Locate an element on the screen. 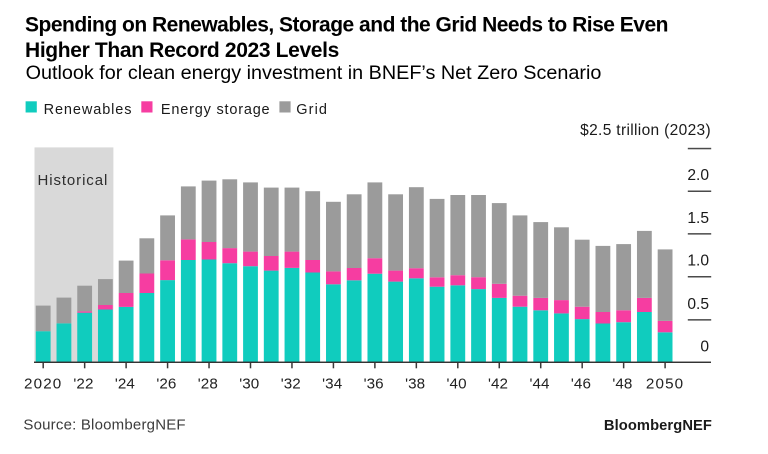  svg-text: '38 is located at coordinates (415, 383).